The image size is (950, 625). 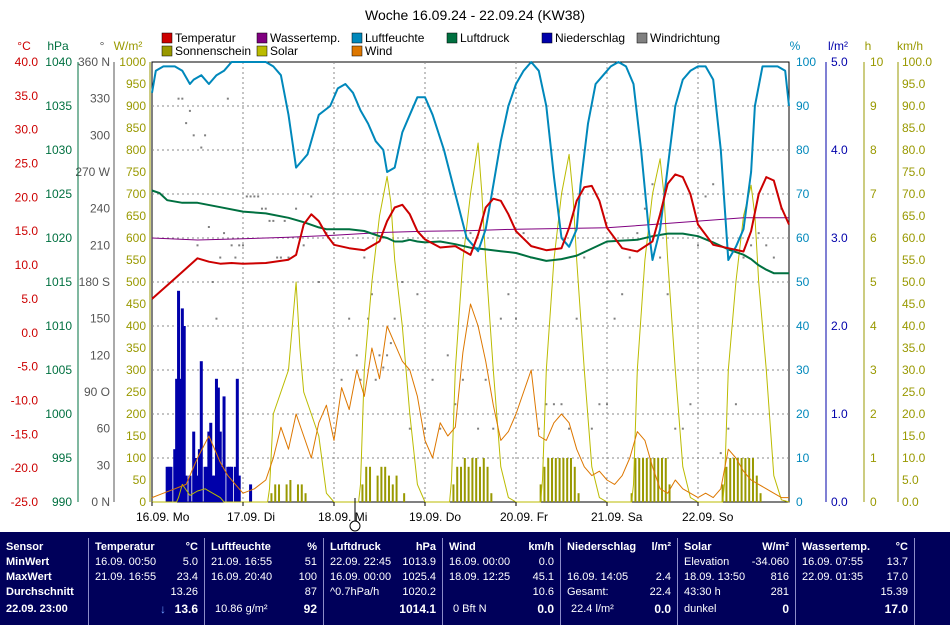 I want to click on axis-unit-dir: °, so click(x=102, y=46).